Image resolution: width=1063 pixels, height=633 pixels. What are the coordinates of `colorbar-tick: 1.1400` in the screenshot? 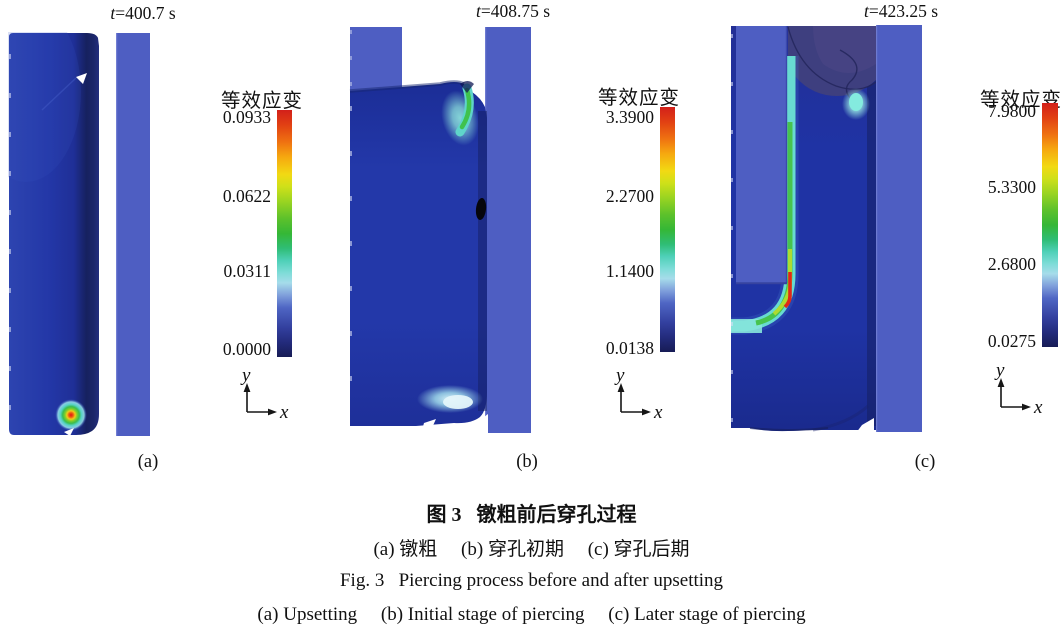 It's located at (629, 271).